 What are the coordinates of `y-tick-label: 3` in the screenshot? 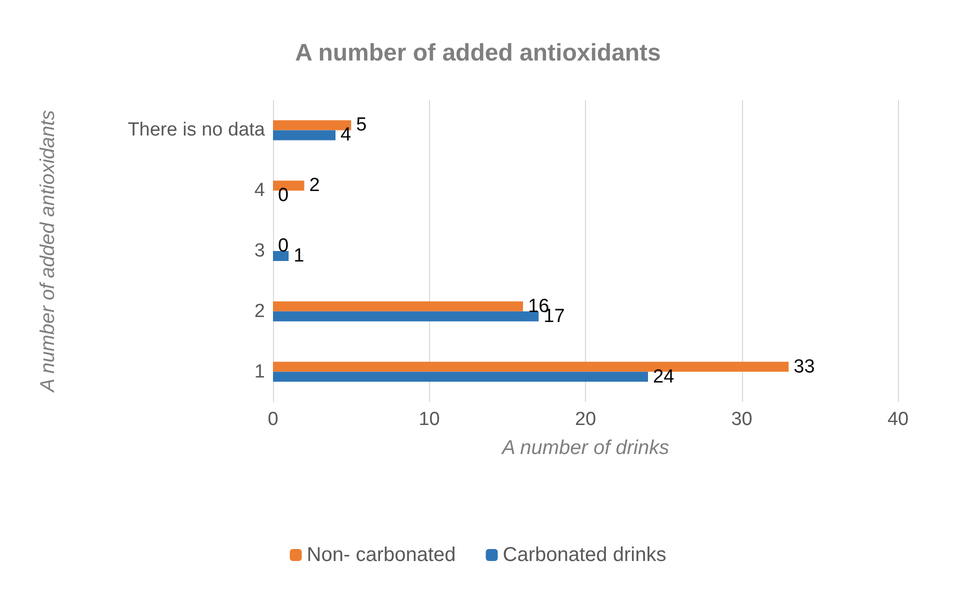 It's located at (259, 251).